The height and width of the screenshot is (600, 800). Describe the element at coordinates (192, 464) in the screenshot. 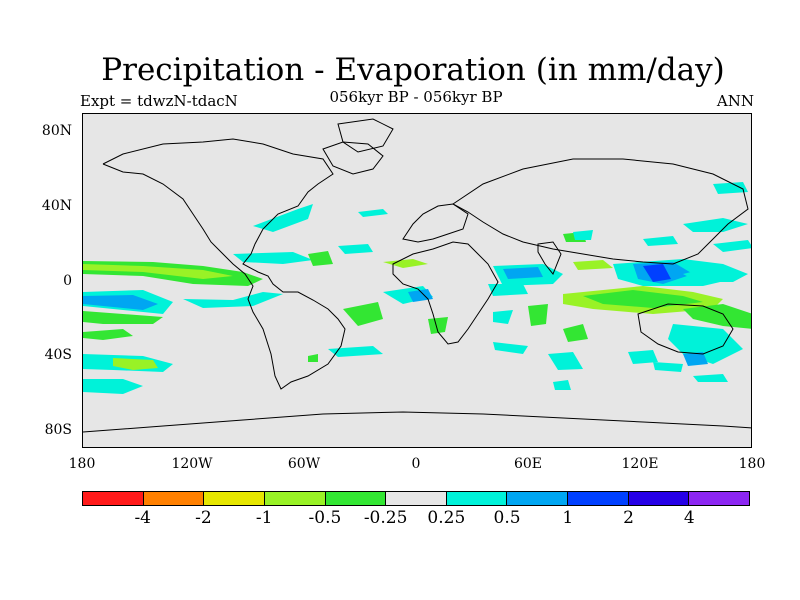

I see `x-tick-120w: 120W` at that location.